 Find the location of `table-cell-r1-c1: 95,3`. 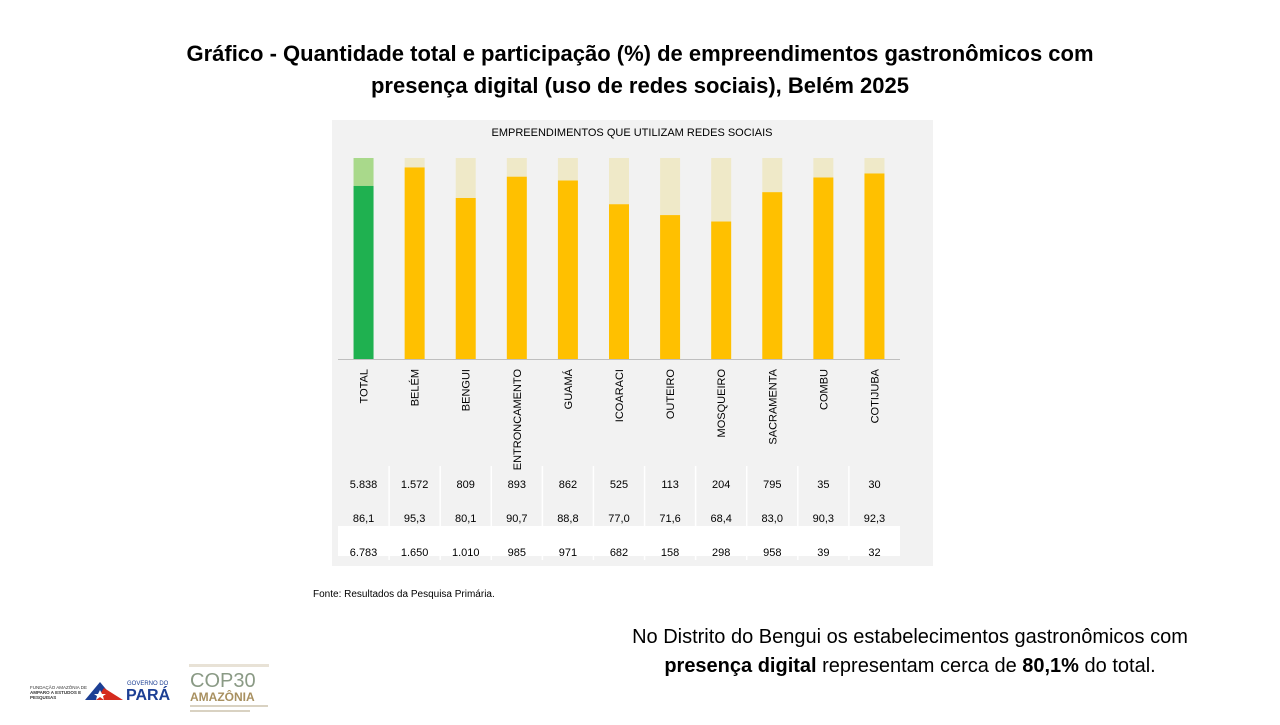

table-cell-r1-c1: 95,3 is located at coordinates (414, 519).